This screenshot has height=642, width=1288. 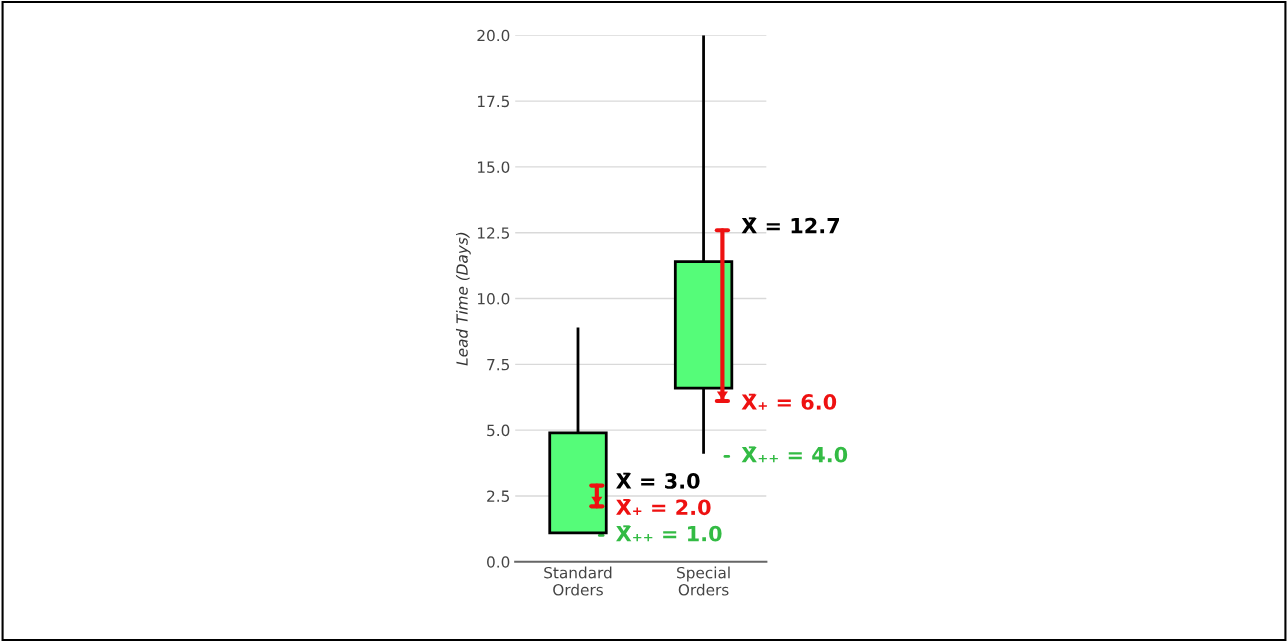 What do you see at coordinates (790, 225) in the screenshot?
I see `annotation: X̄ = 12.7` at bounding box center [790, 225].